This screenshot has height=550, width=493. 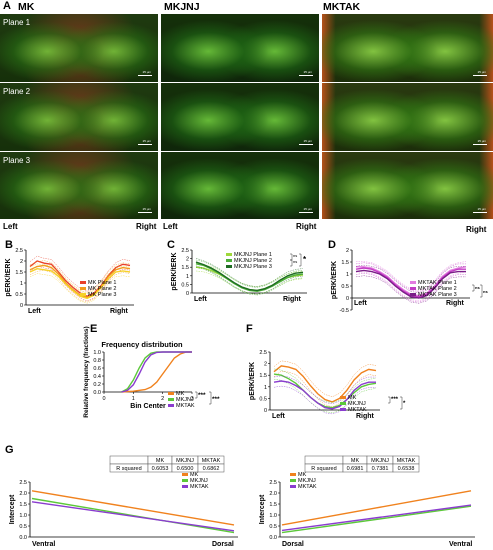 I want to click on table-header-text-g2: MK, so click(x=355, y=461).